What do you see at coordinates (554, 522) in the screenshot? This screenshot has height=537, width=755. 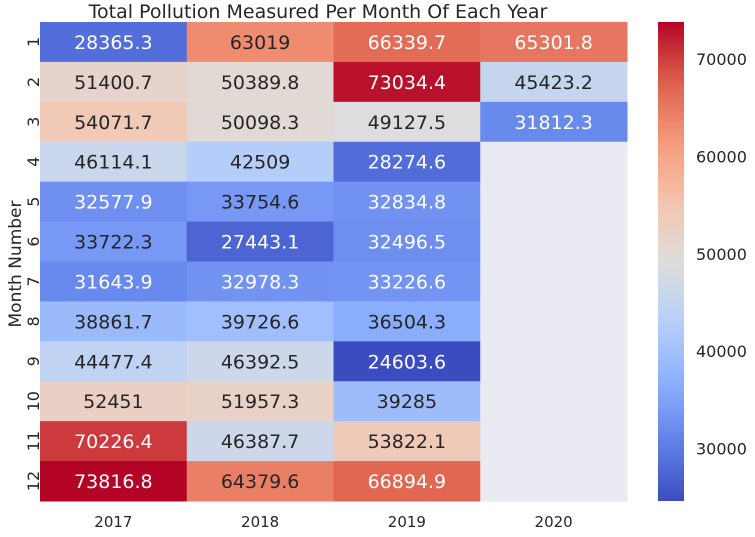 I see `x-tick-label: 2020` at bounding box center [554, 522].